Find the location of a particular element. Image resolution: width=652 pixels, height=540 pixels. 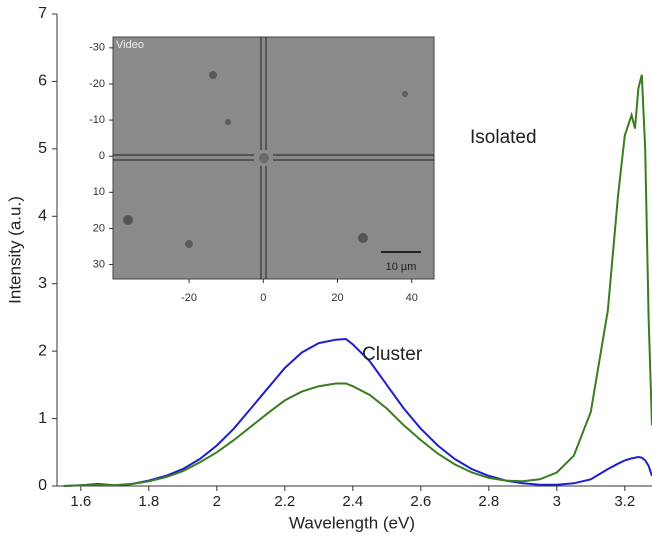

y-tick-label: 3 is located at coordinates (42, 283).